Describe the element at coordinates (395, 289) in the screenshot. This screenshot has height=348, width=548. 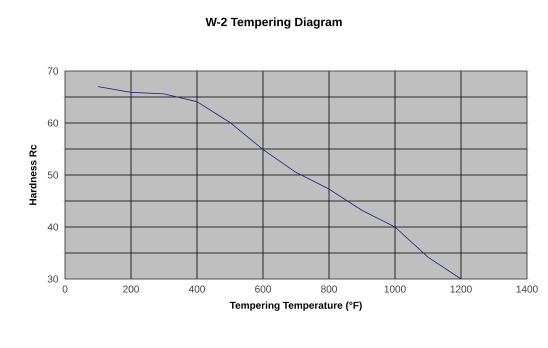
I see `x-tick-label: 1000` at that location.